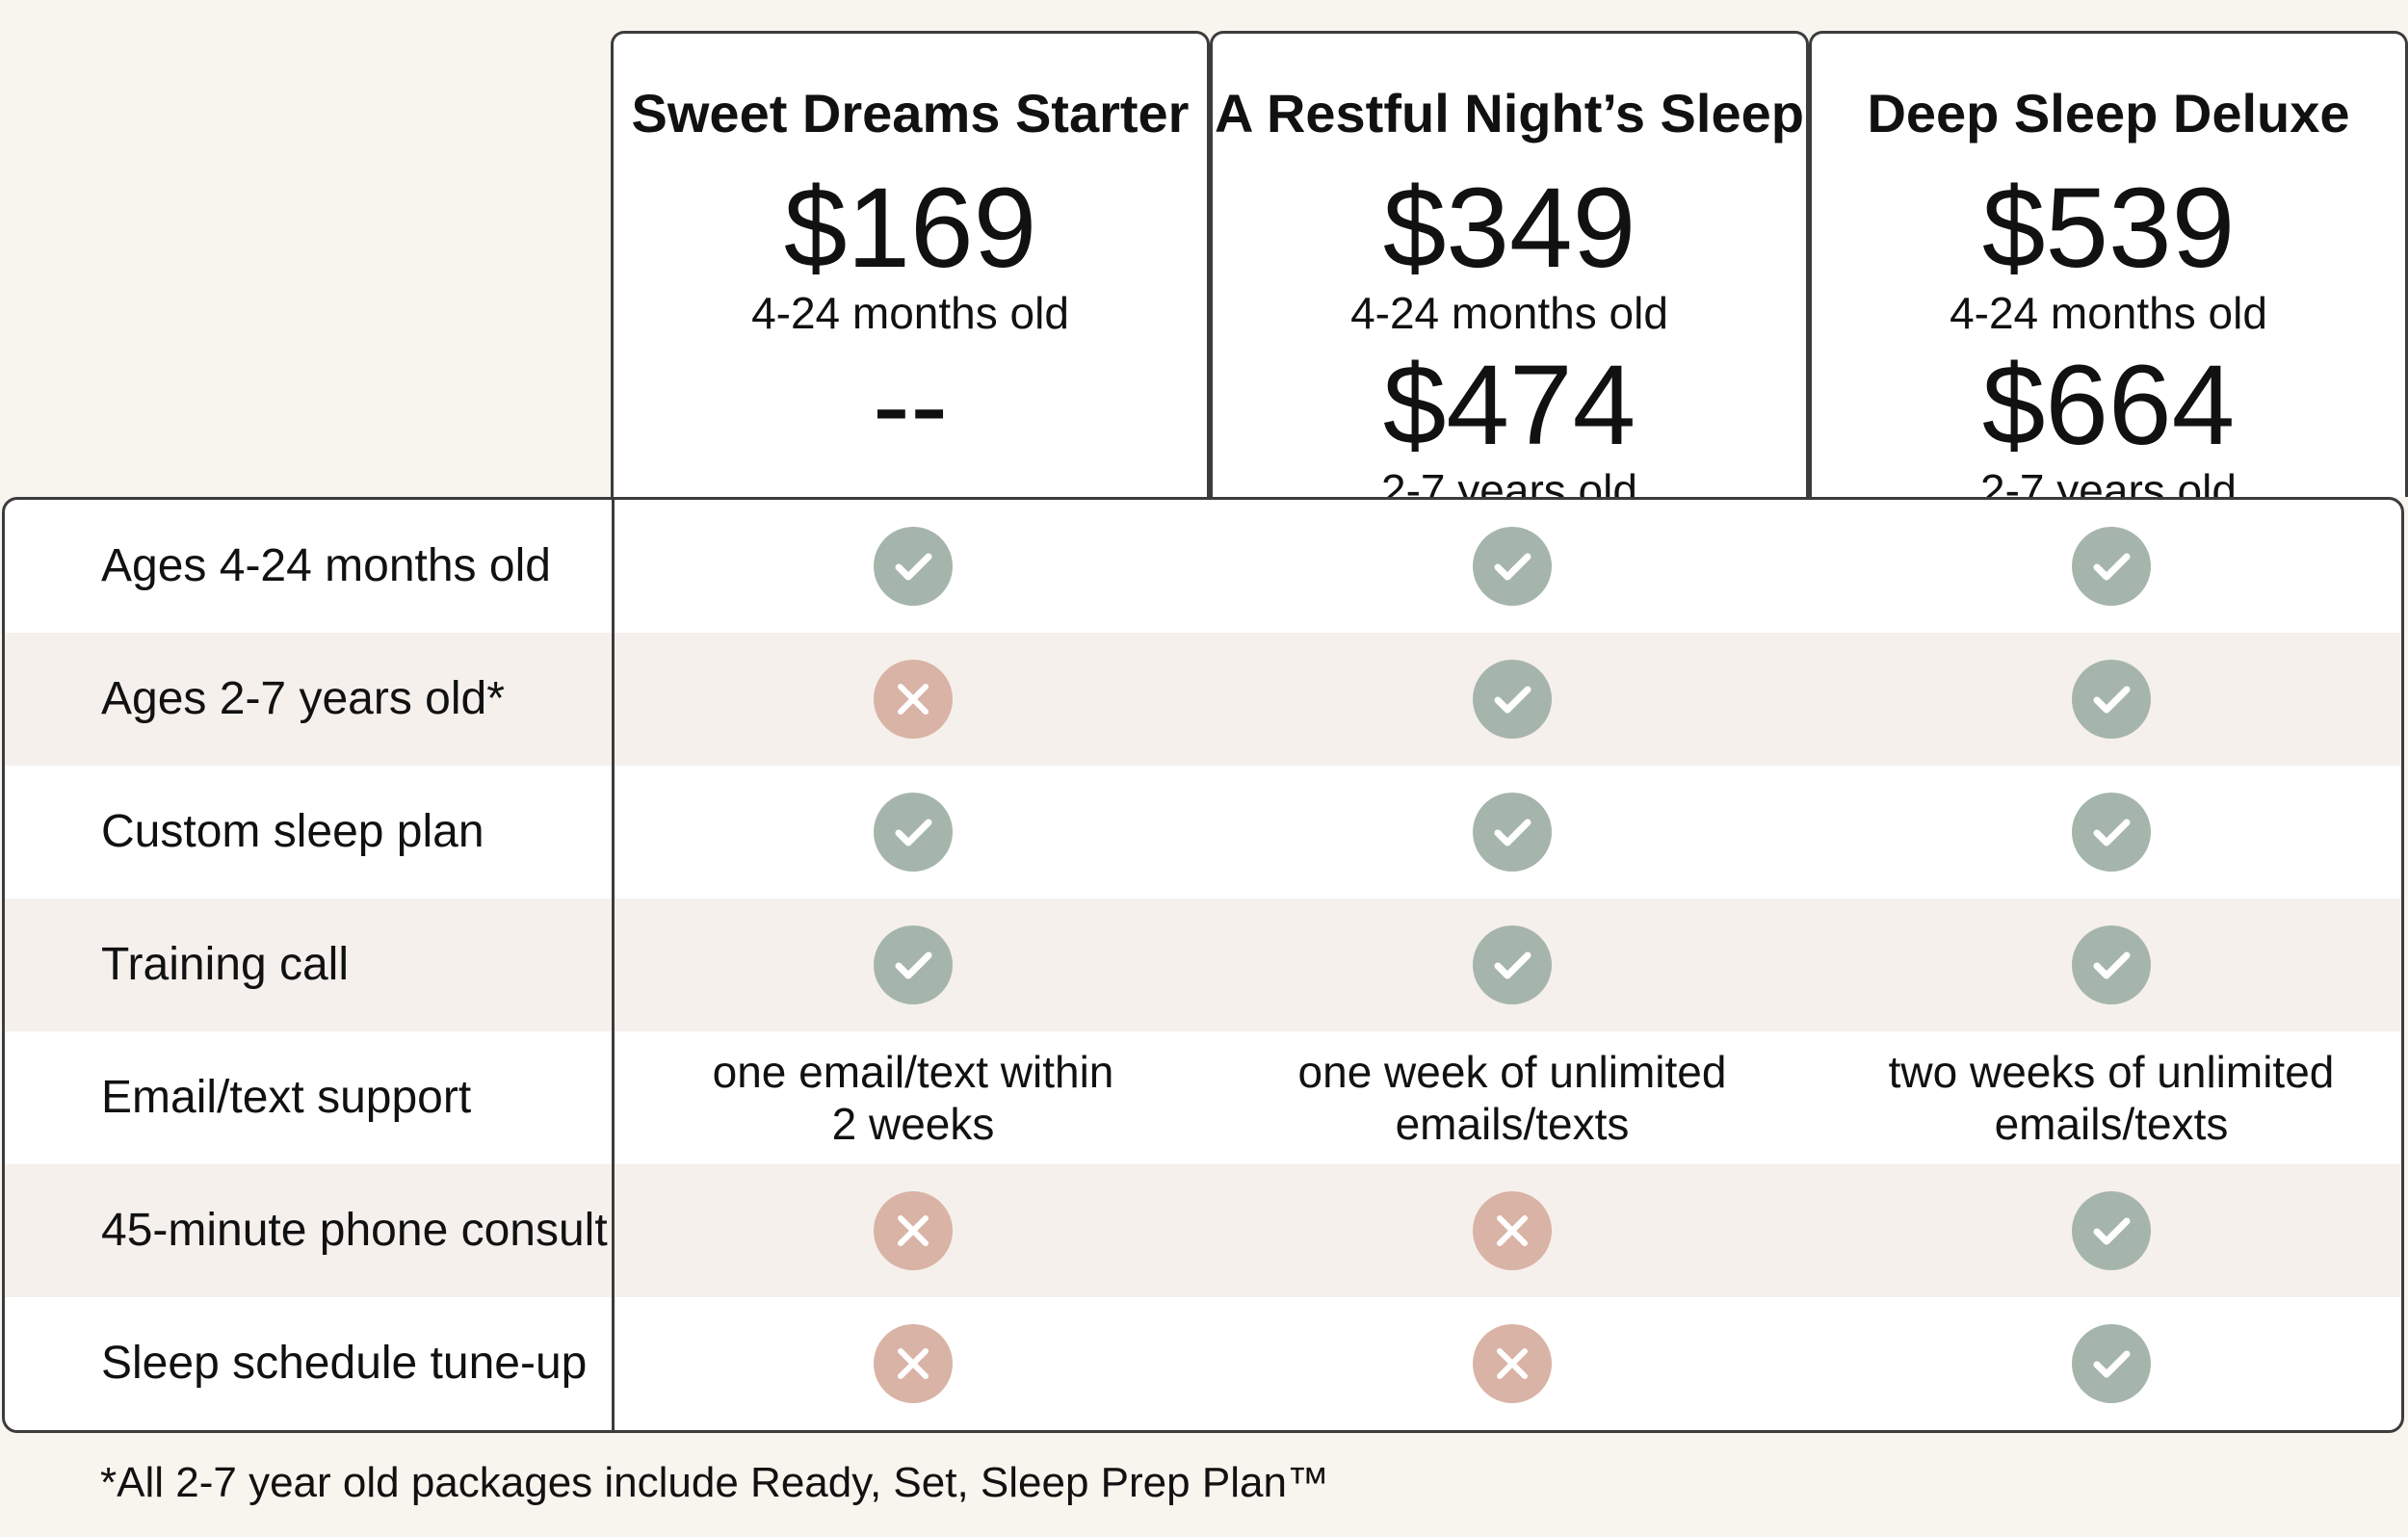 This screenshot has width=2408, height=1537. Describe the element at coordinates (1509, 228) in the screenshot. I see `plan-price-infant: $349` at that location.